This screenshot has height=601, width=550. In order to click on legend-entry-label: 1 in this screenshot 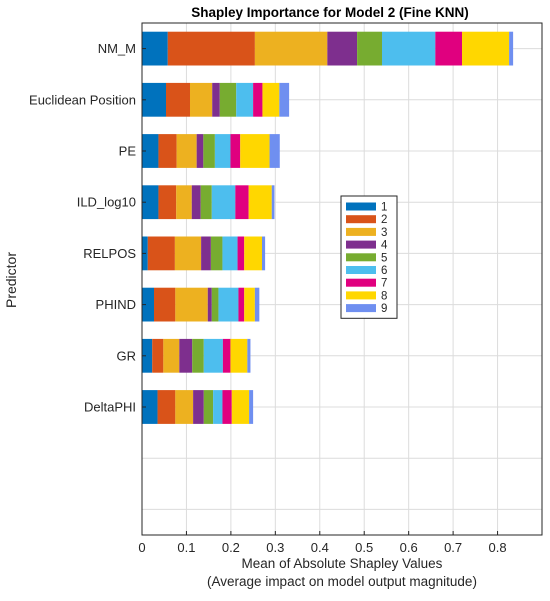, I will do `click(384, 208)`.